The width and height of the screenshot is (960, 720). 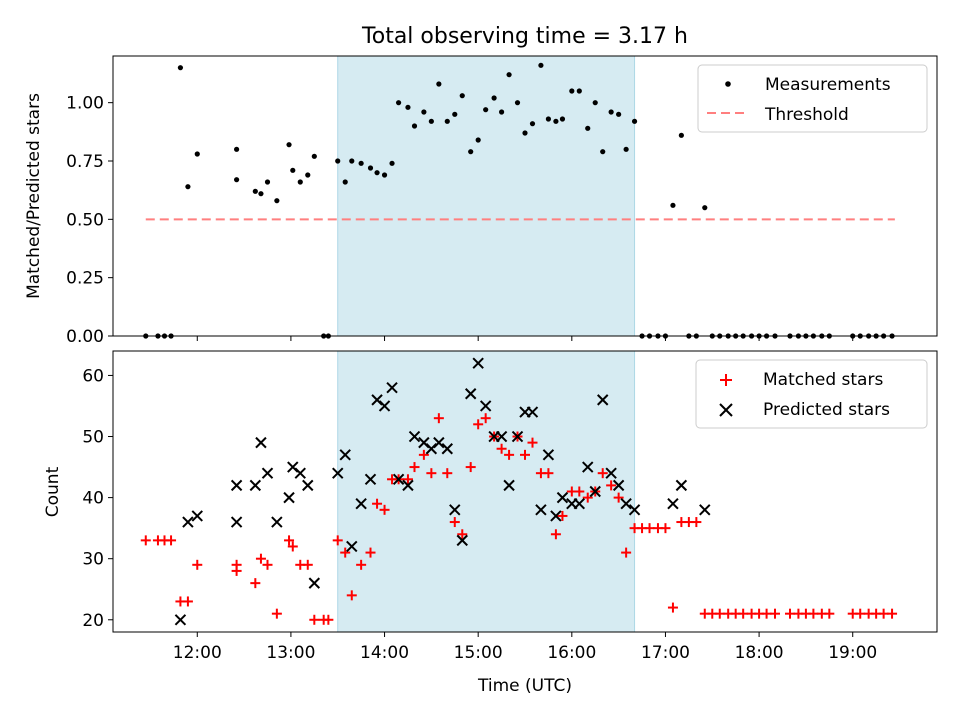 What do you see at coordinates (571, 653) in the screenshot?
I see `x-tick-label: 16:00` at bounding box center [571, 653].